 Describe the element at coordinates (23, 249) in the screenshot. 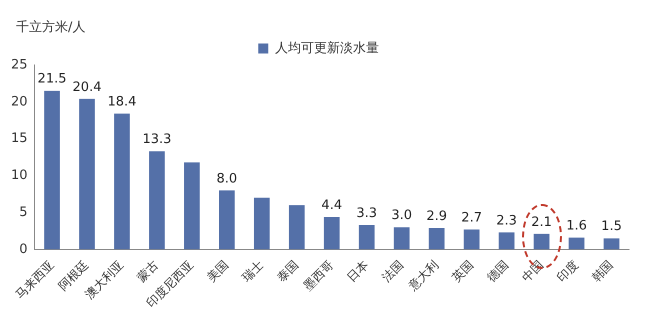

I see `y-tick-label: 0` at that location.